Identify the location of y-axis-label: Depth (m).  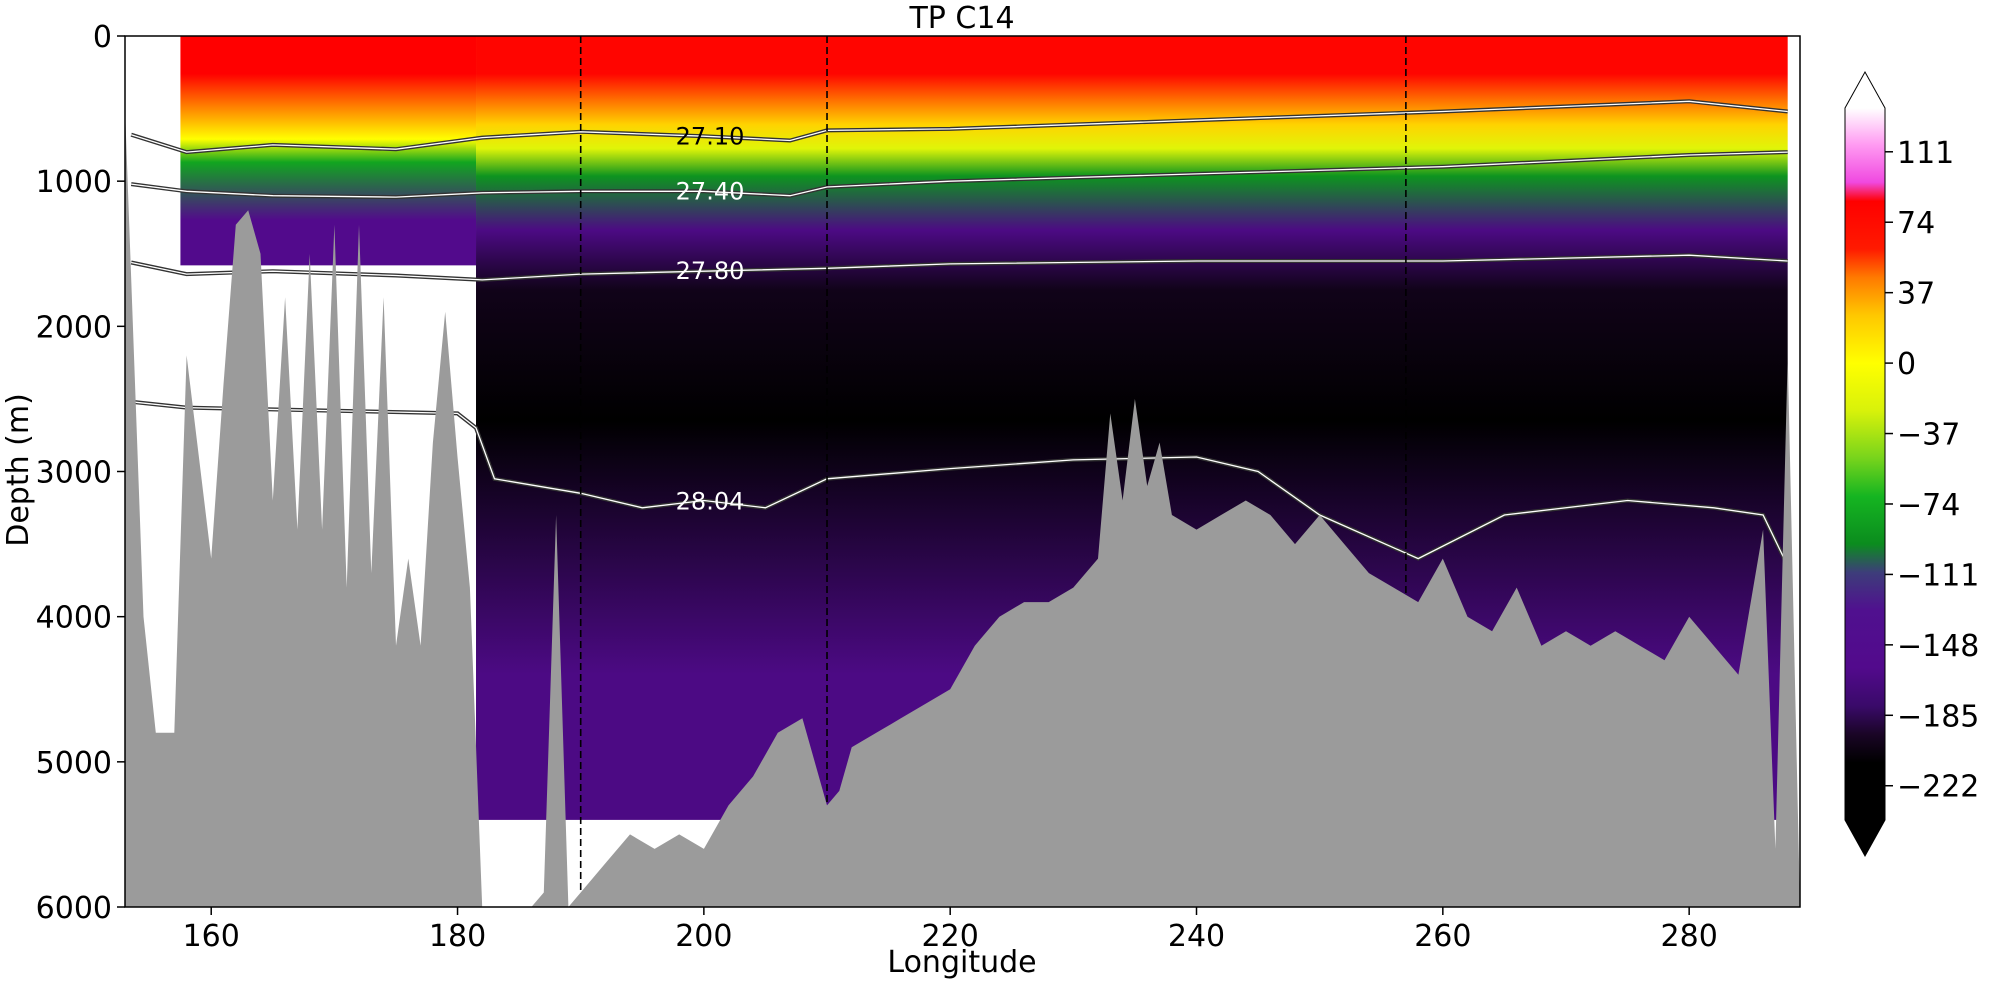
(18, 470).